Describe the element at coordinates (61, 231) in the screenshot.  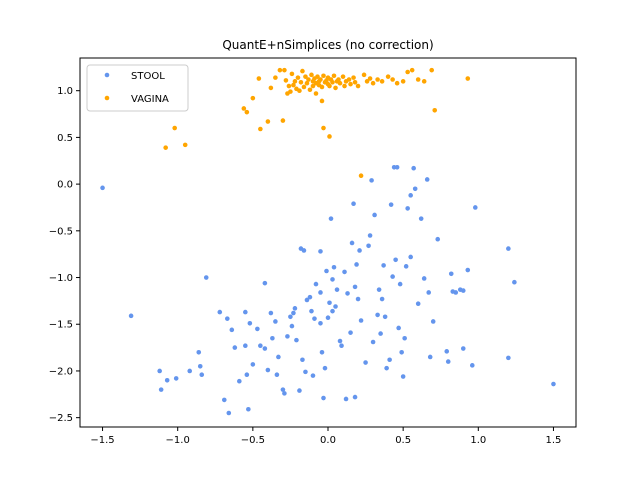
I see `y-tick-label: −0.5` at that location.